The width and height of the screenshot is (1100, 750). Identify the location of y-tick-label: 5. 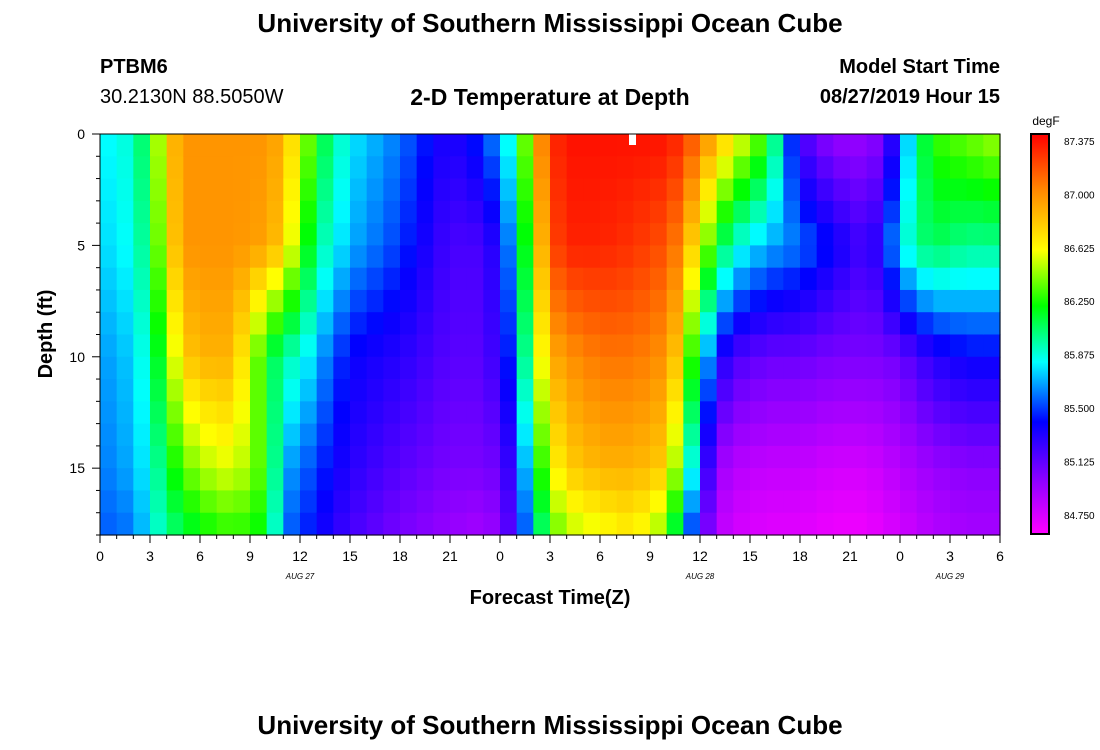
(81, 245).